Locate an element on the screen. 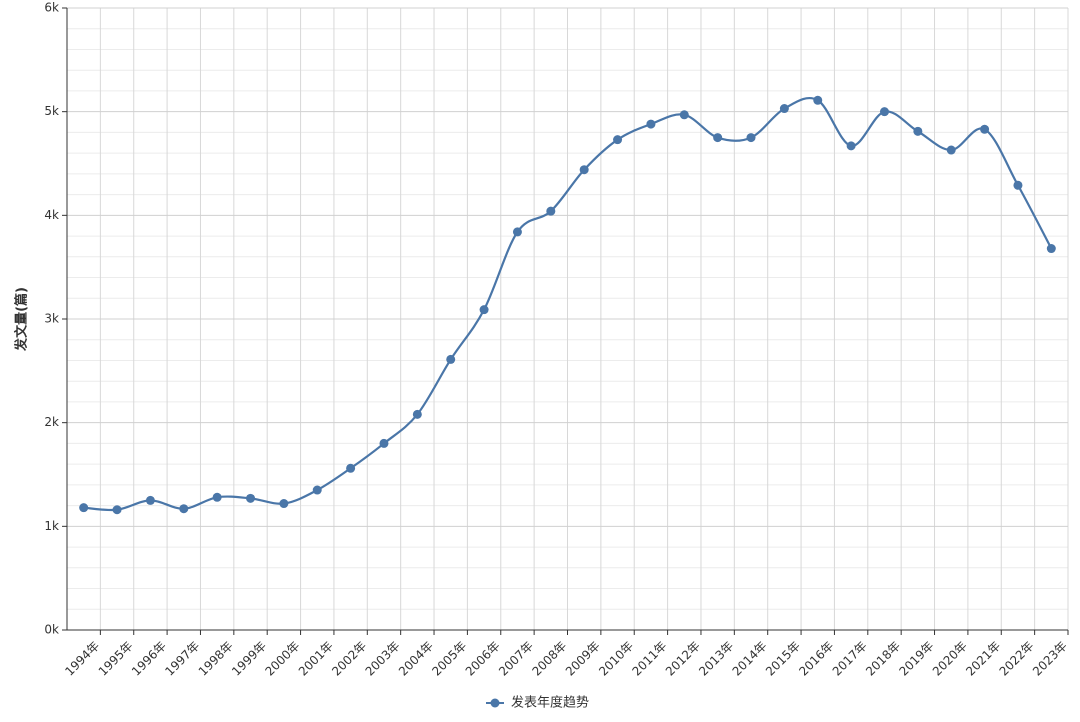 This screenshot has height=722, width=1080. x-tick-label: 2004年 is located at coordinates (416, 659).